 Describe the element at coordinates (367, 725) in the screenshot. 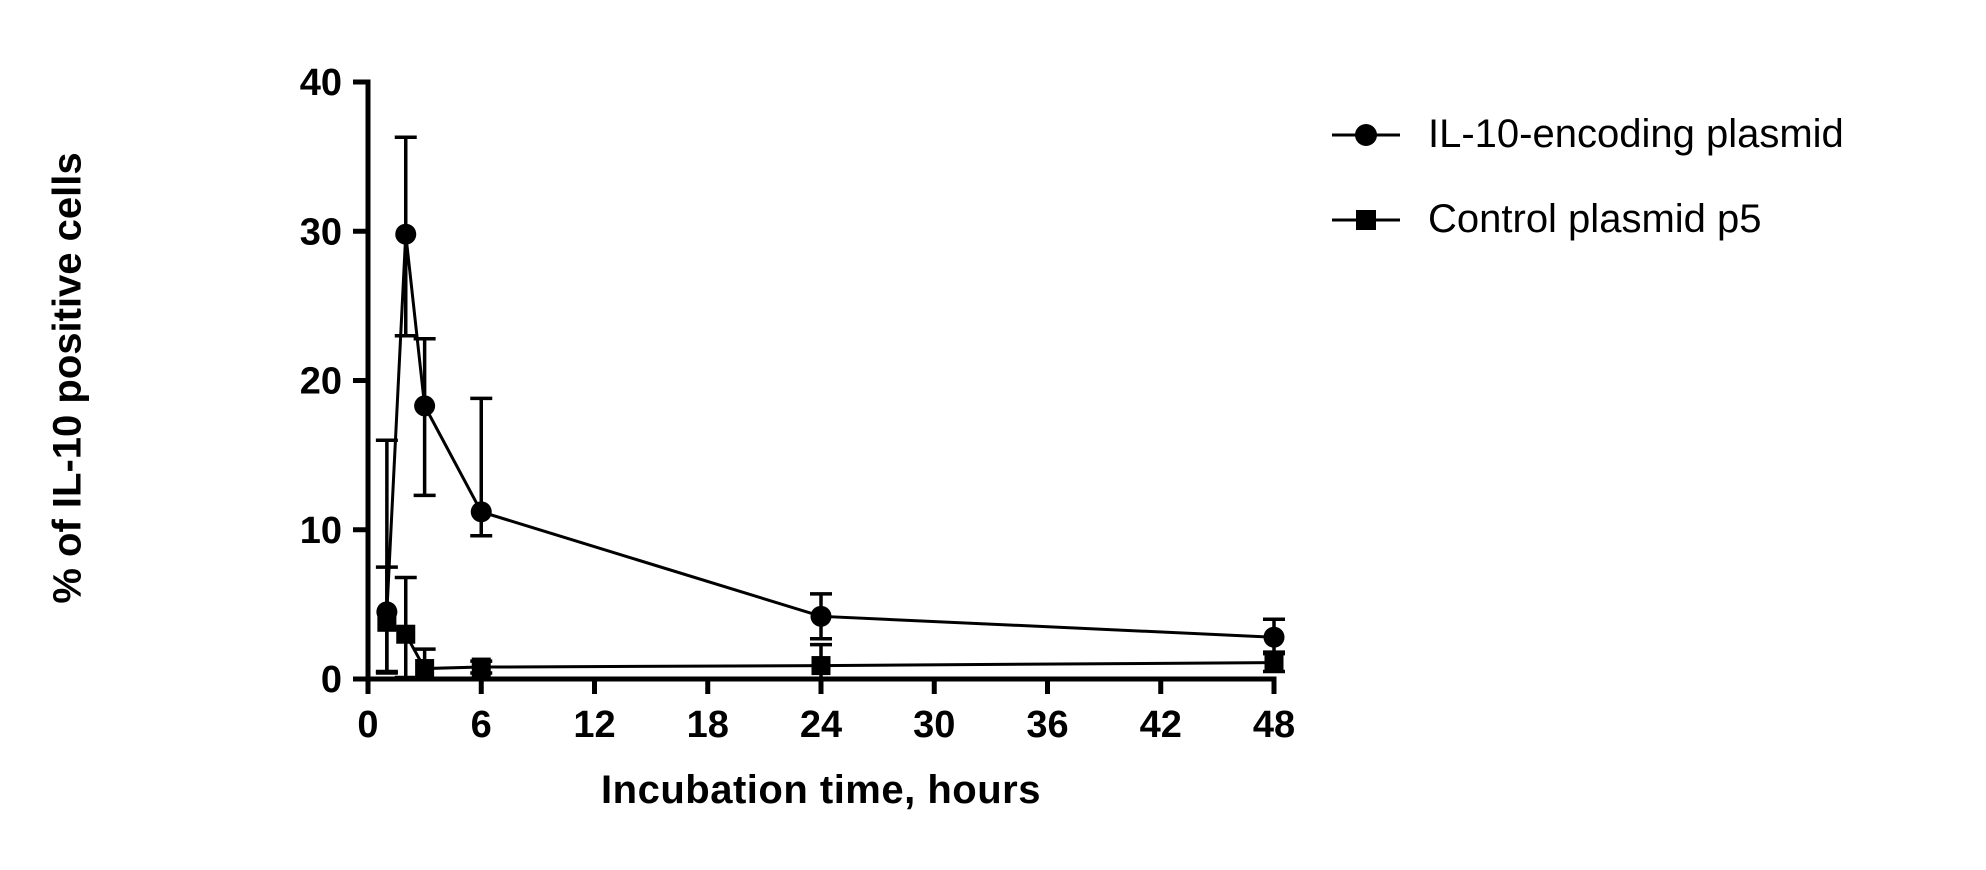

I see `x-tick-label: 0` at that location.